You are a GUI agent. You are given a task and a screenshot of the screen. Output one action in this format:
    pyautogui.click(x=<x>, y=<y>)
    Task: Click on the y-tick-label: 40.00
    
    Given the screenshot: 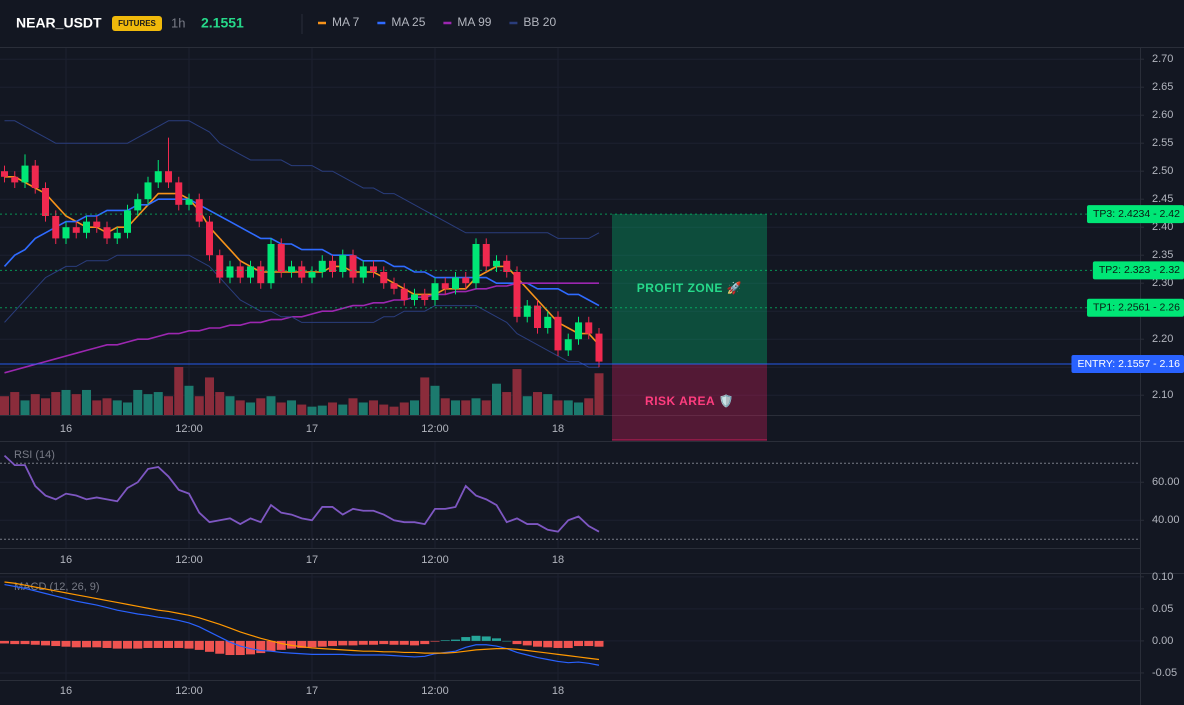 What is the action you would take?
    pyautogui.click(x=1166, y=520)
    